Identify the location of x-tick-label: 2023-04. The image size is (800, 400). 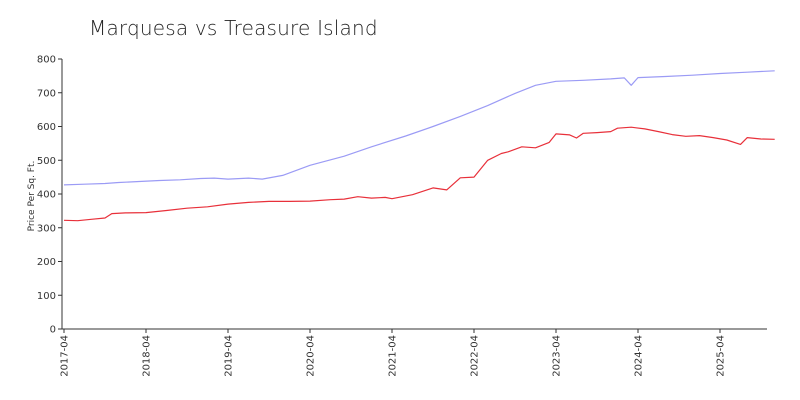
(557, 356).